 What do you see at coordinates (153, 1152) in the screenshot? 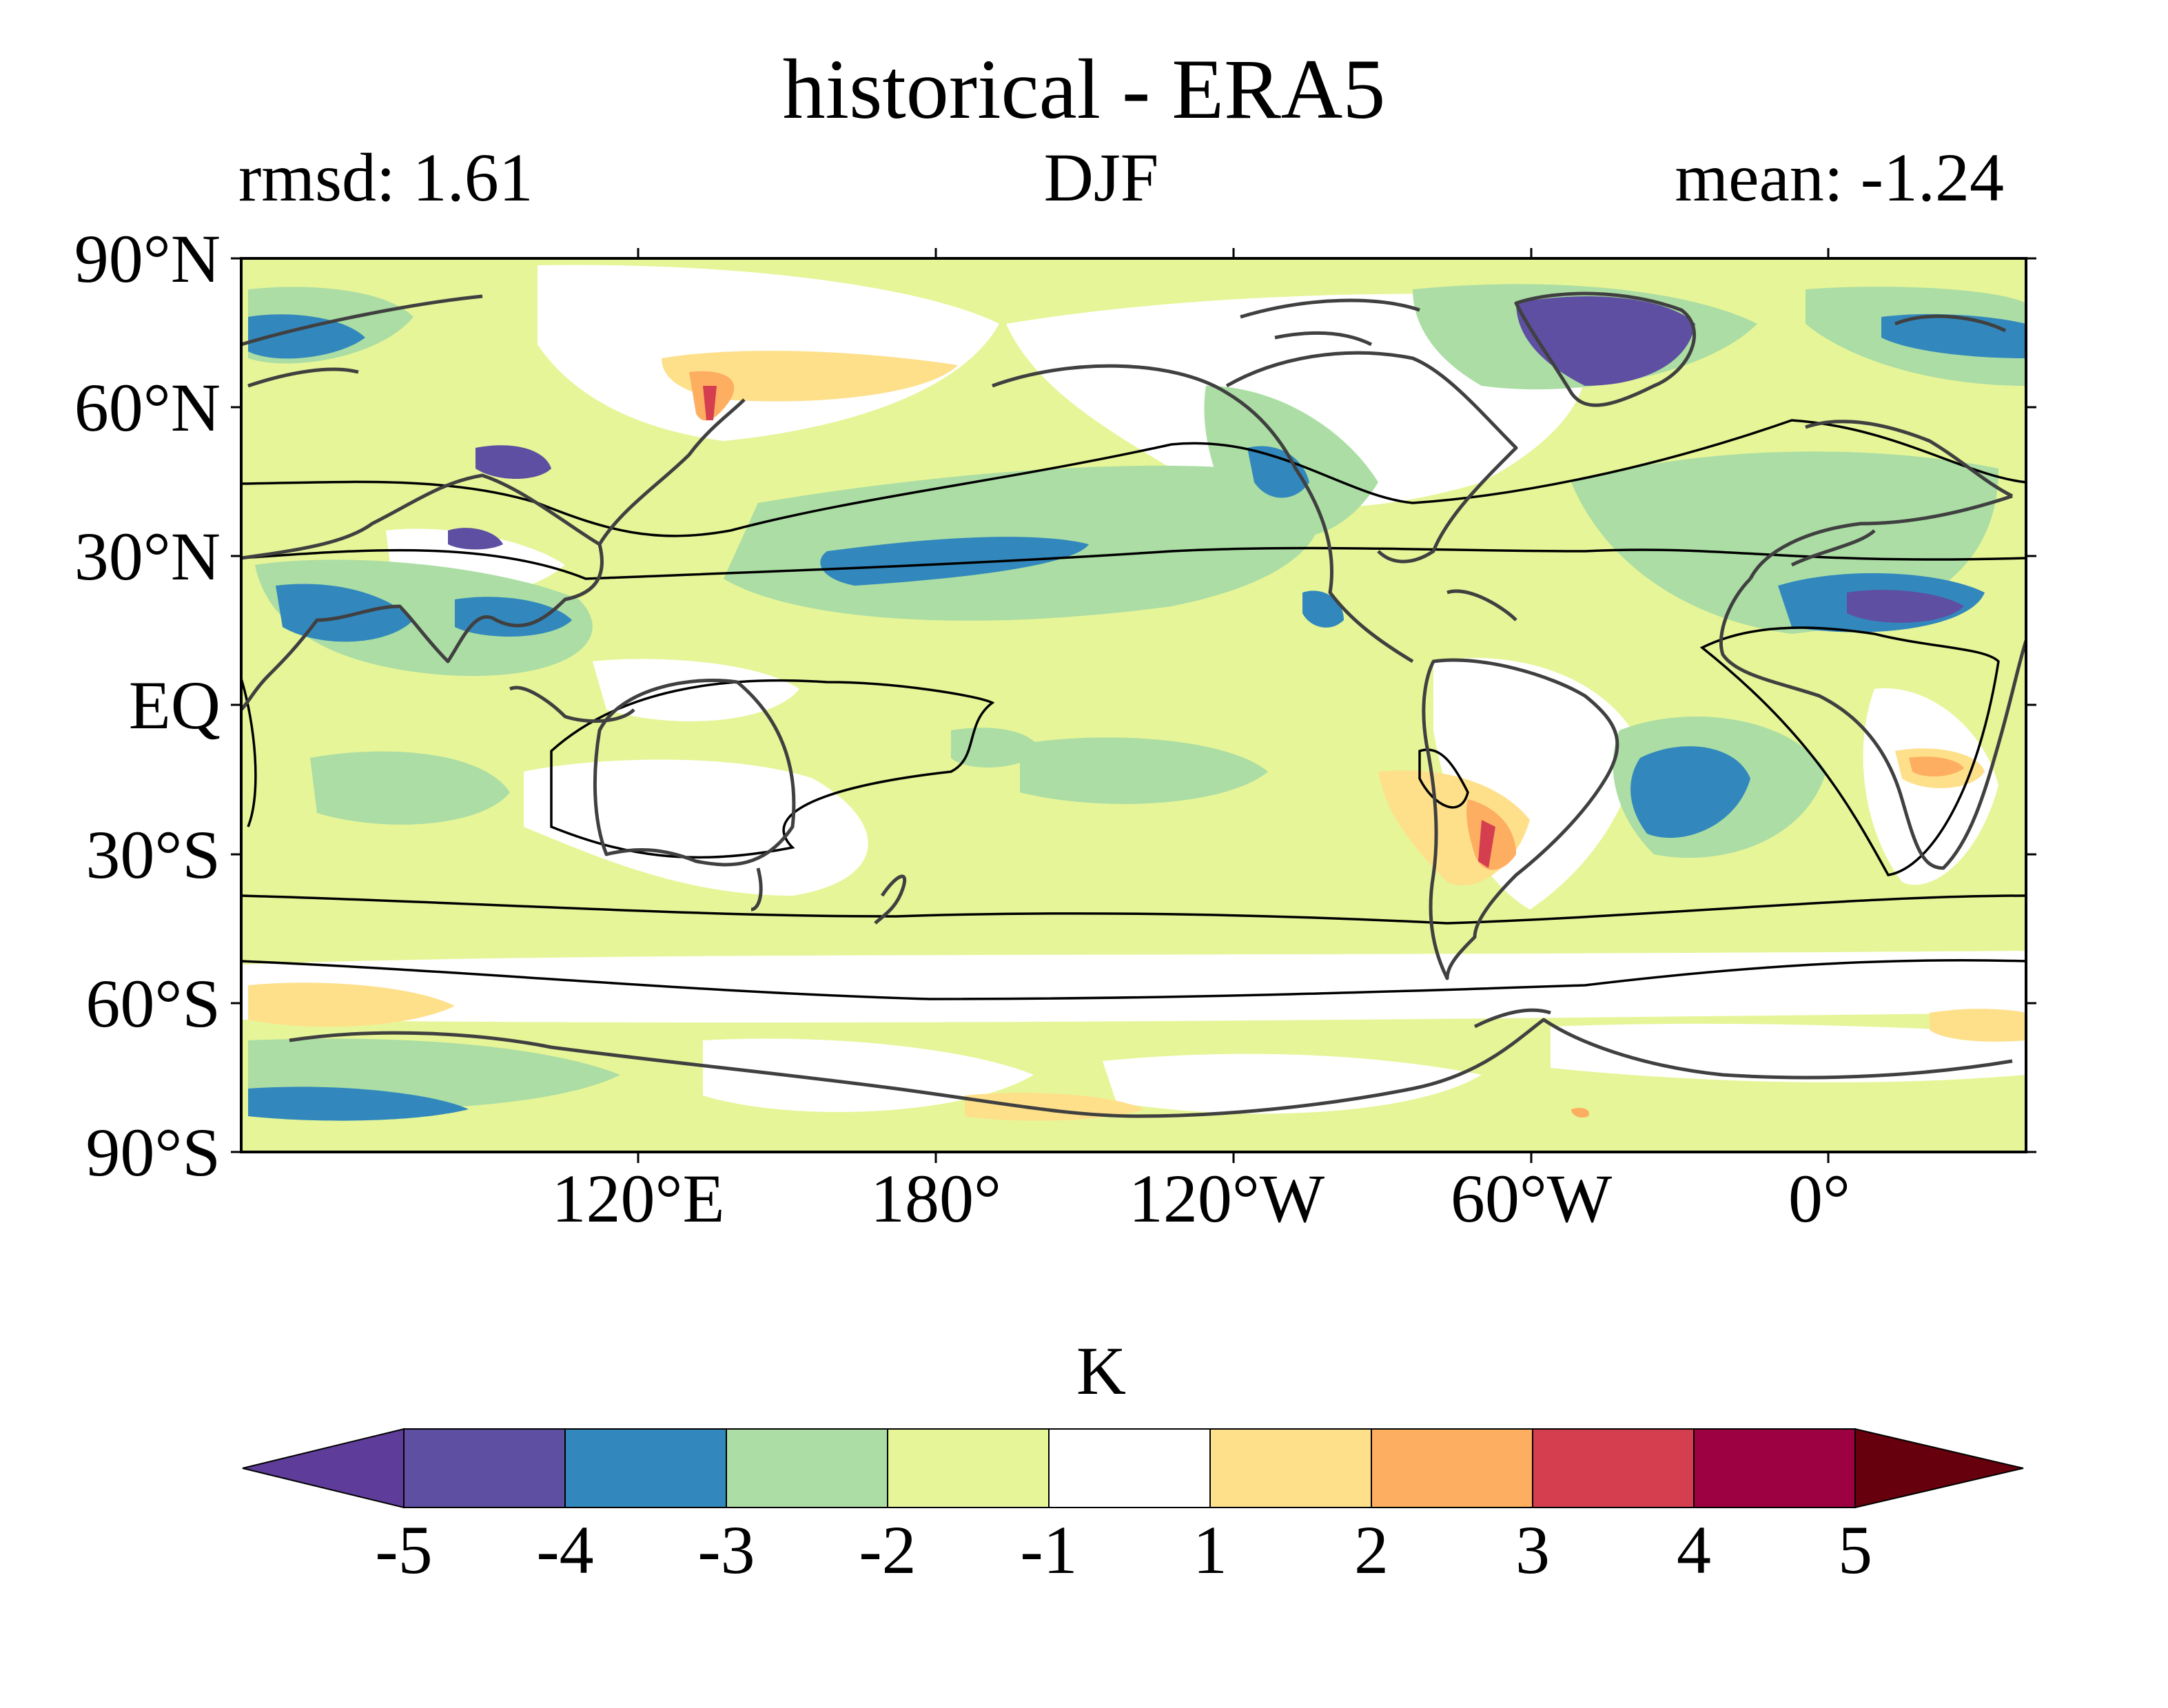
I see `lat-label-90s: 90°S` at bounding box center [153, 1152].